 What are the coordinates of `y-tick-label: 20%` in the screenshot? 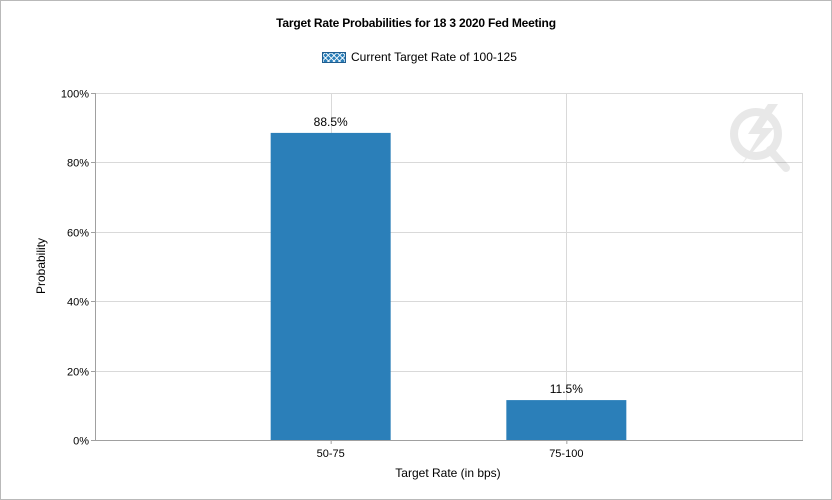 It's located at (78, 373).